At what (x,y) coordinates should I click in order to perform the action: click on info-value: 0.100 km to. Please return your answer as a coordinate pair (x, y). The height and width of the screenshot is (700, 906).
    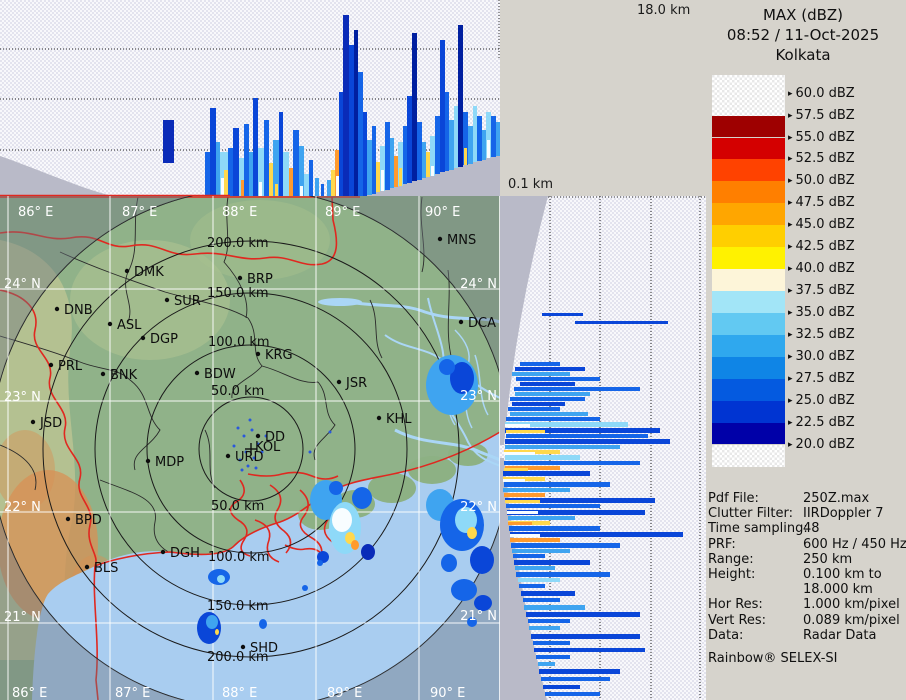
    Looking at the image, I should click on (842, 575).